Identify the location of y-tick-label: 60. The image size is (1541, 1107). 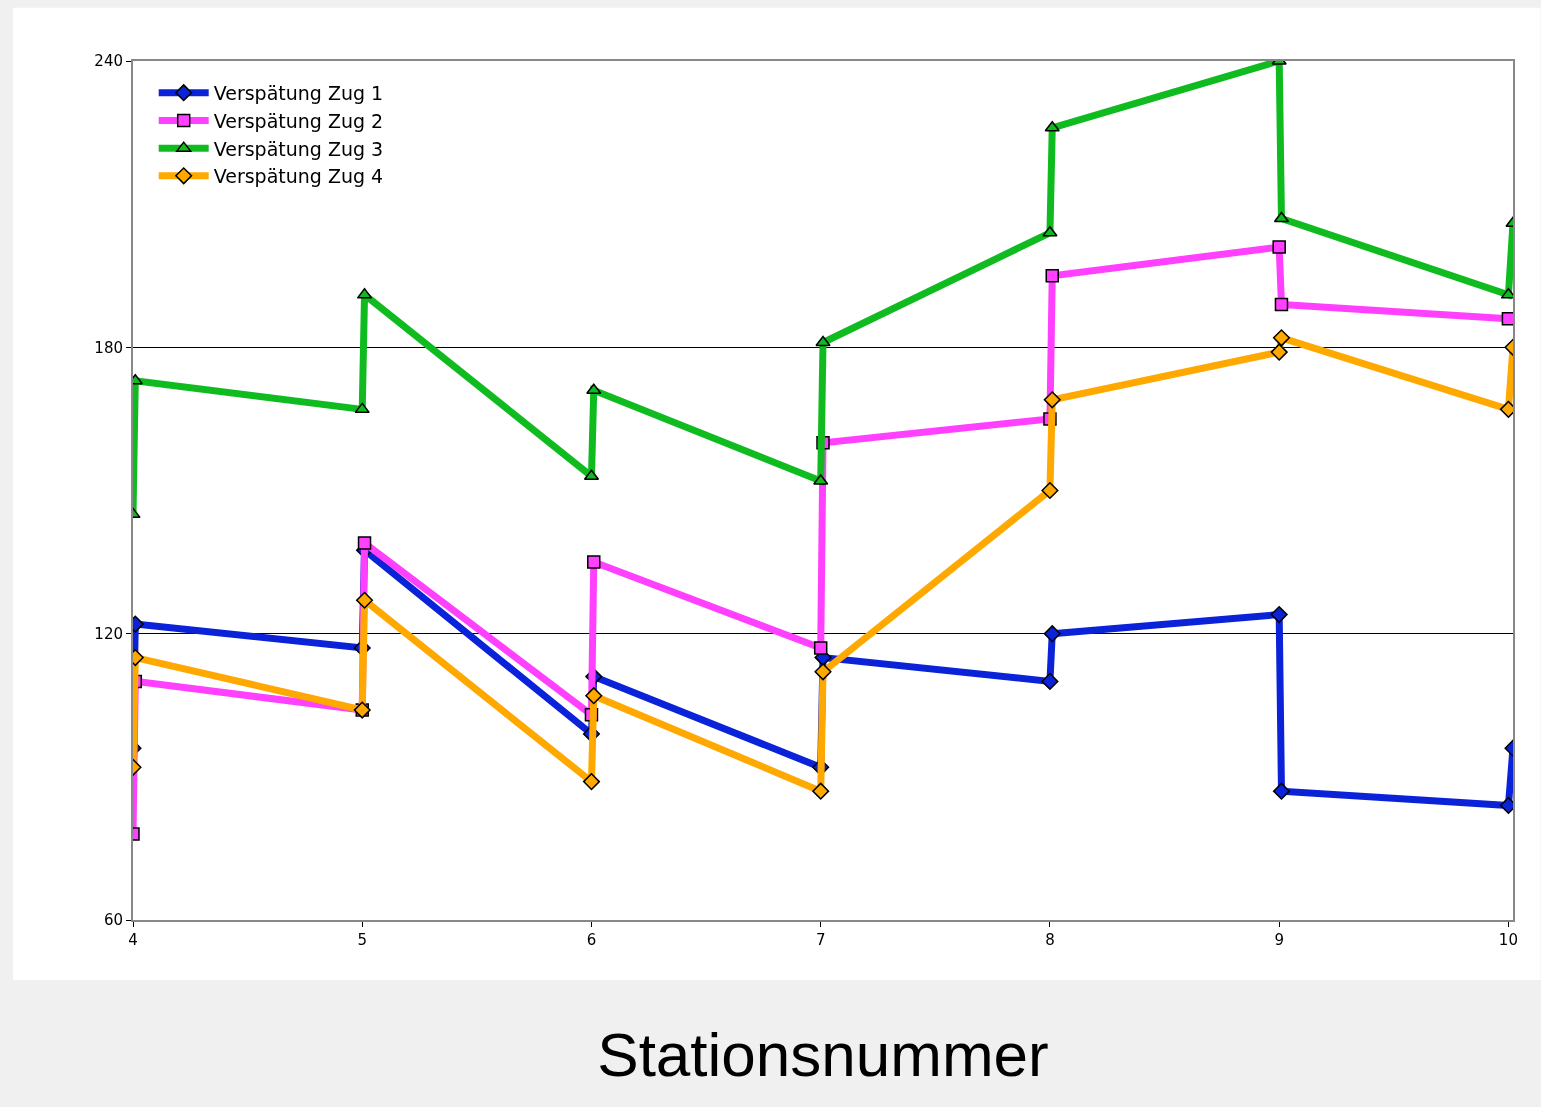
(113, 920).